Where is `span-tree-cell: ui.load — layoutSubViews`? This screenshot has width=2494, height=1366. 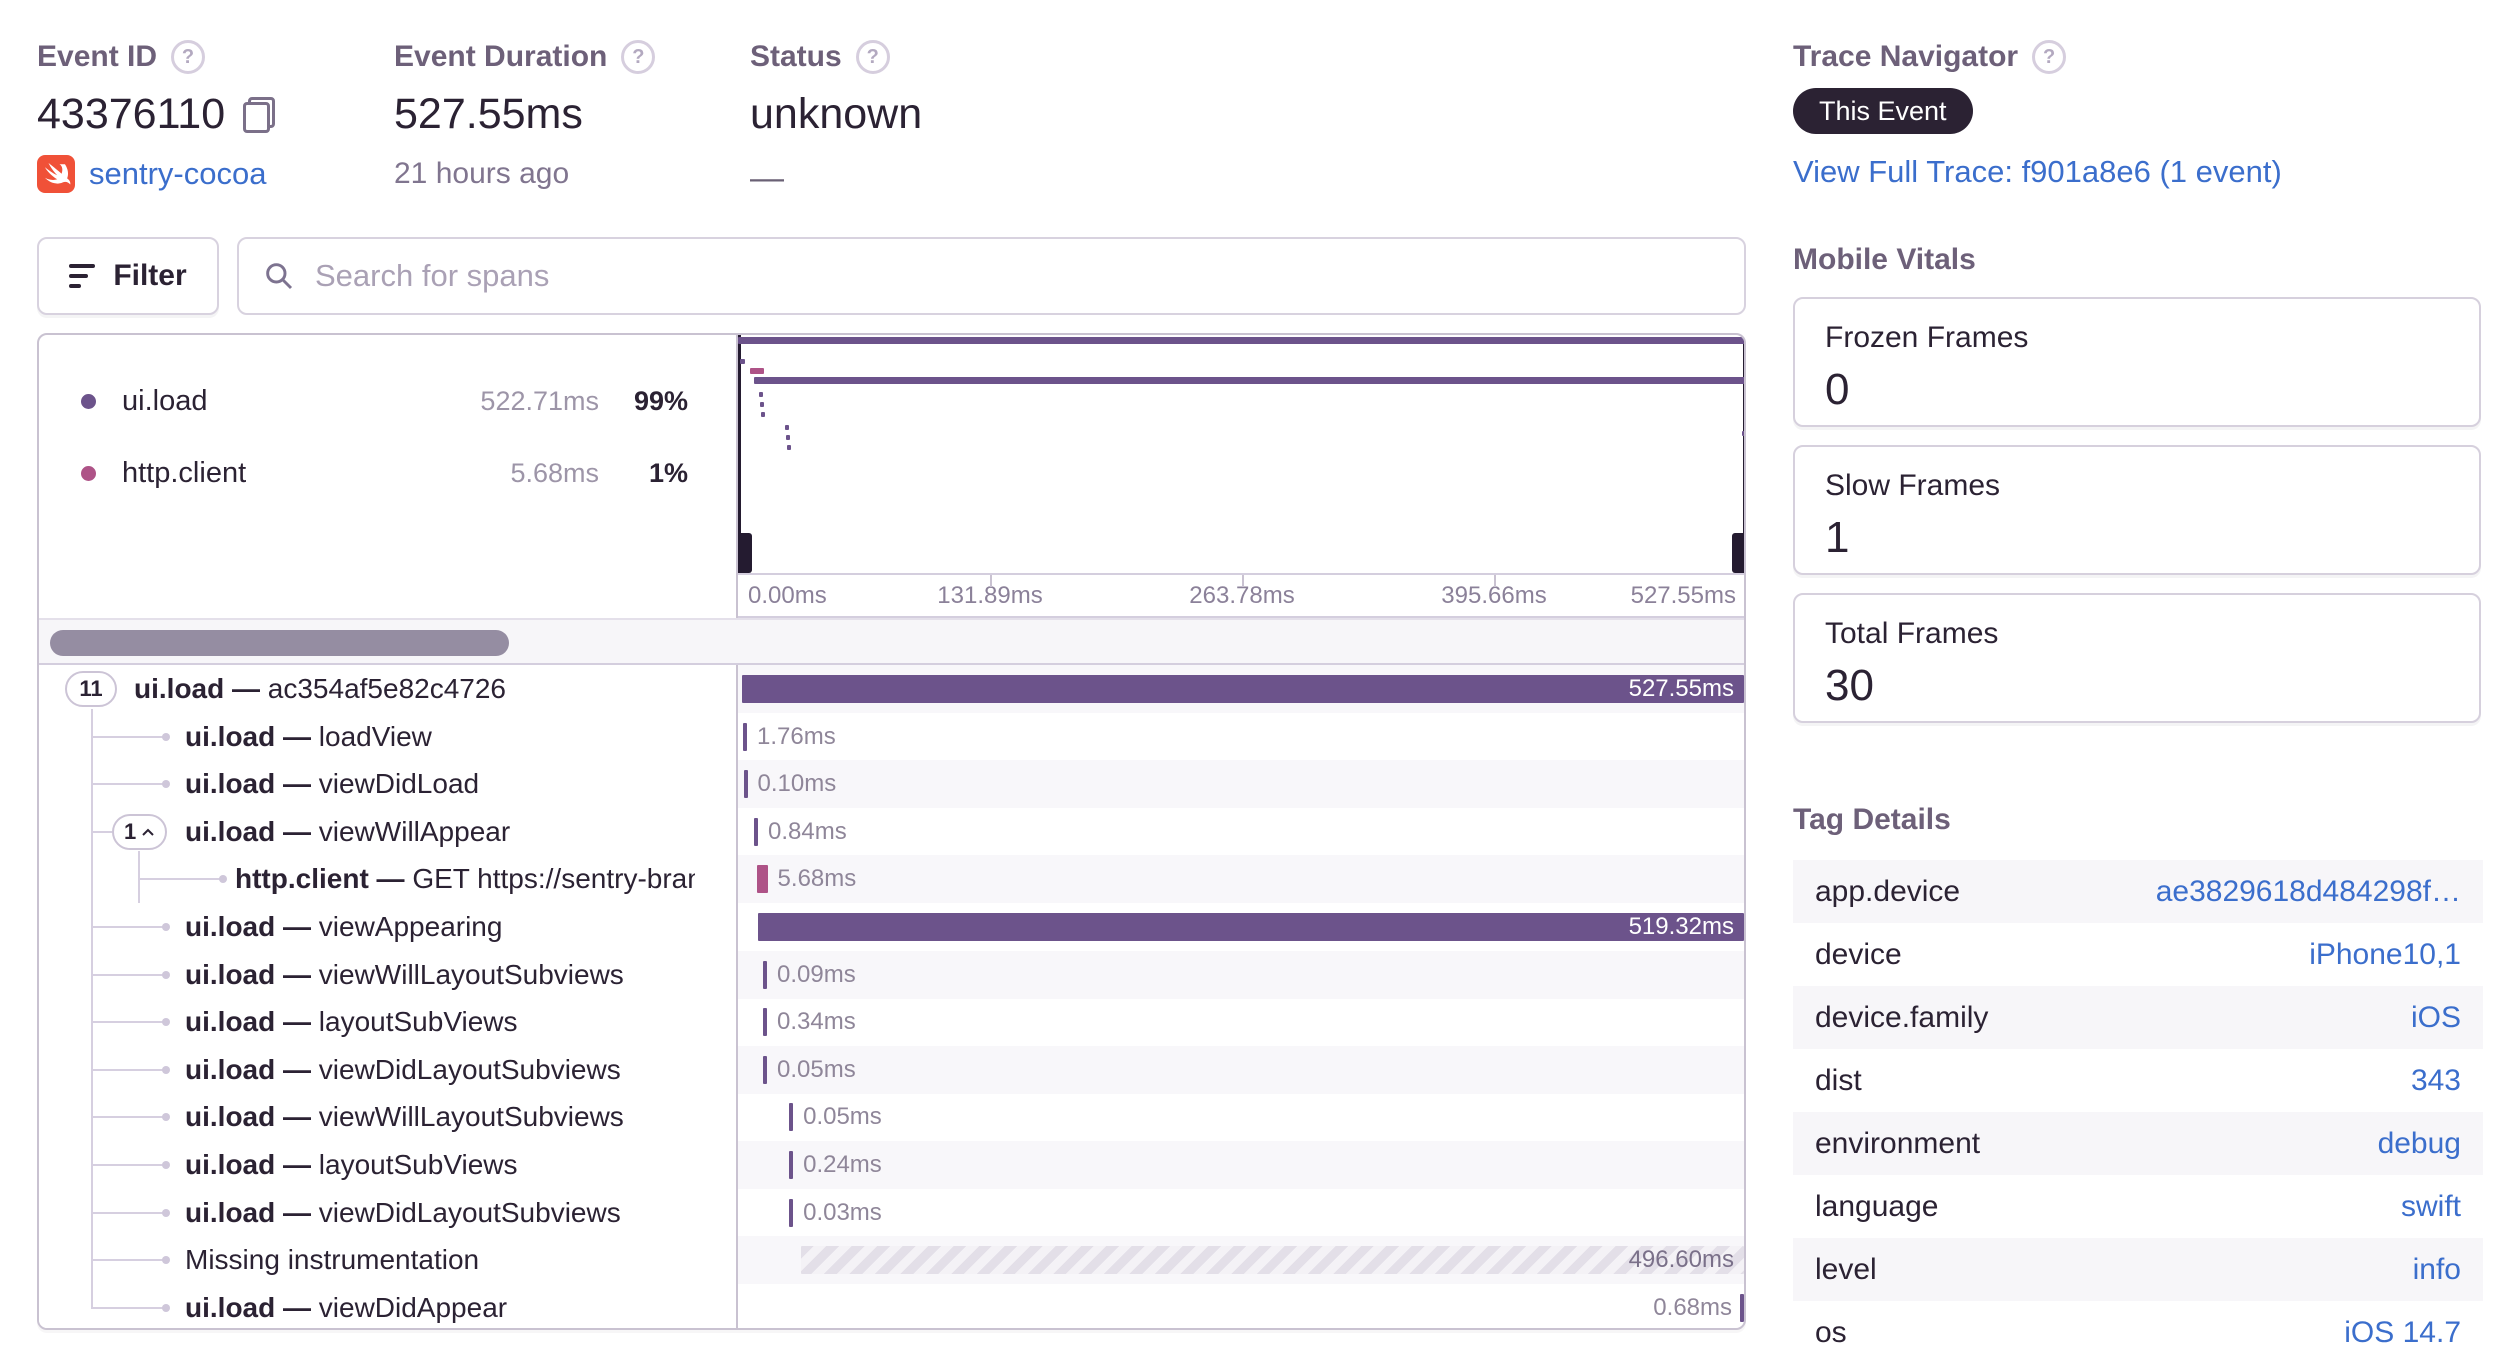
span-tree-cell: ui.load — layoutSubViews is located at coordinates (387, 1022).